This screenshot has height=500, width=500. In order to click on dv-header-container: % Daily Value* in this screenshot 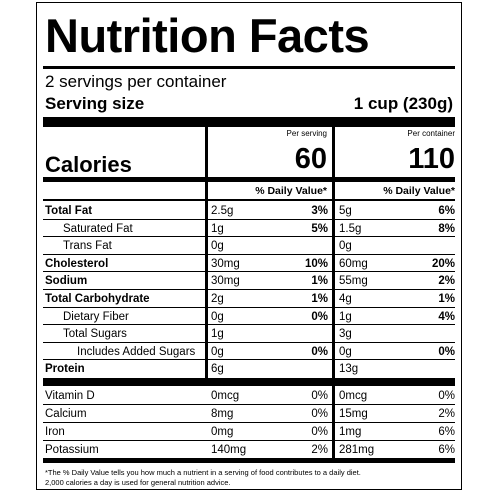, I will do `click(419, 191)`.